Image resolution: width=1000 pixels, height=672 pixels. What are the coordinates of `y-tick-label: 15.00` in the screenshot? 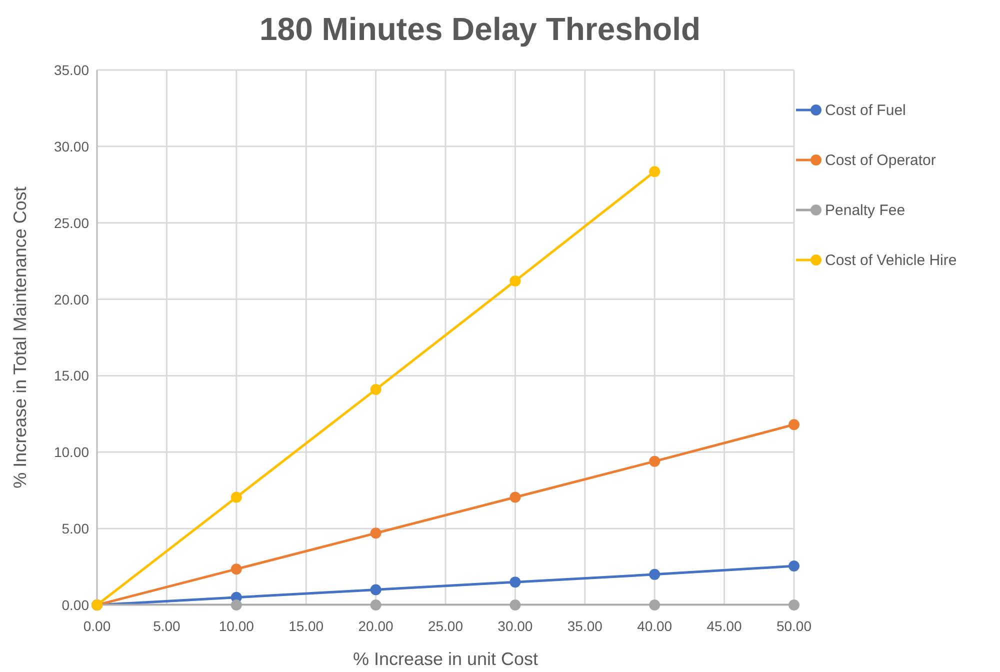 It's located at (72, 376).